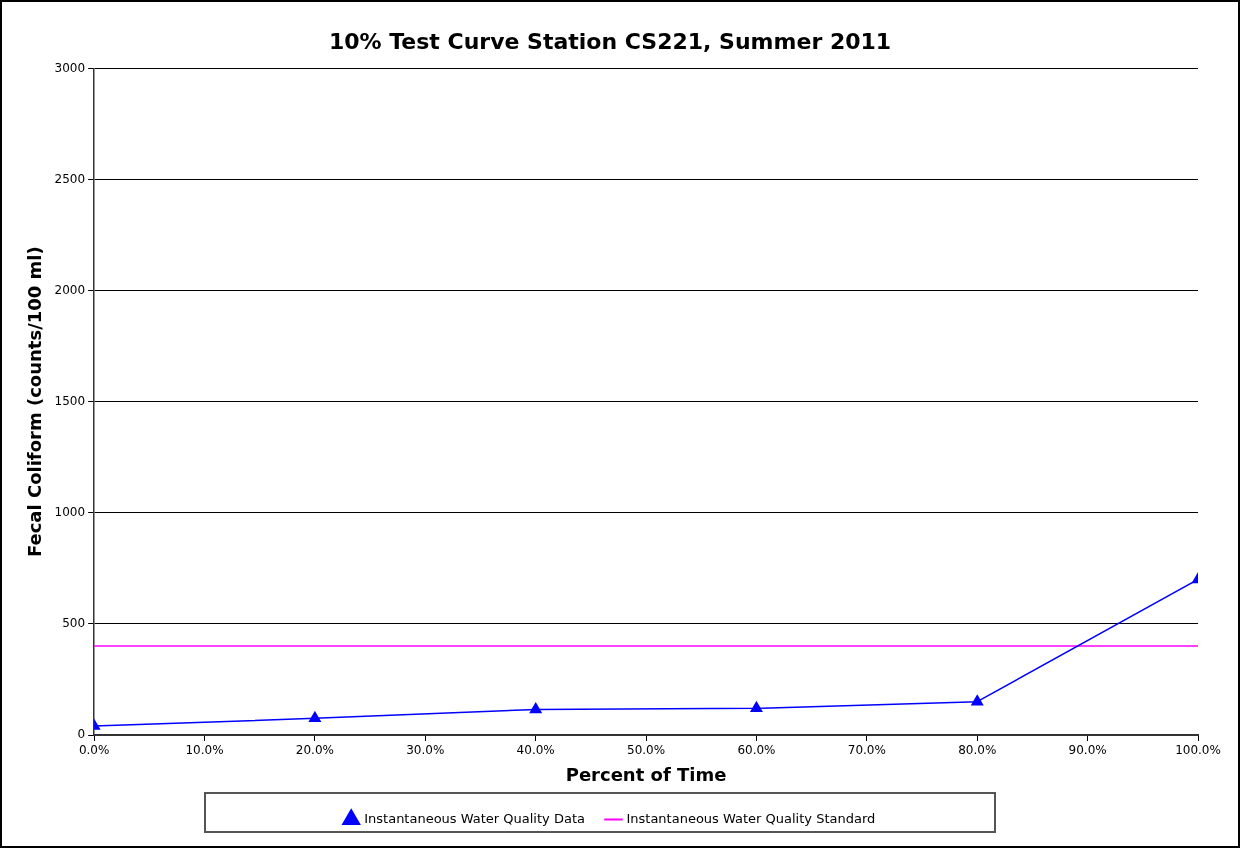 This screenshot has width=1240, height=848. I want to click on y-tick-label: 3000, so click(70, 67).